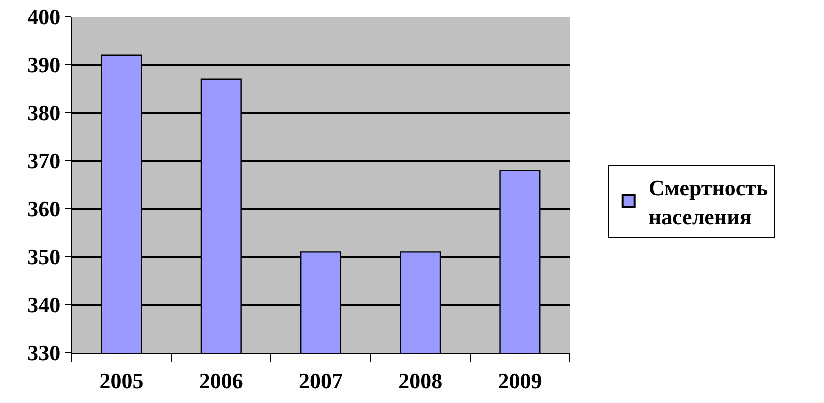 This screenshot has height=403, width=824. Describe the element at coordinates (420, 381) in the screenshot. I see `x-tick-label: 2008` at that location.